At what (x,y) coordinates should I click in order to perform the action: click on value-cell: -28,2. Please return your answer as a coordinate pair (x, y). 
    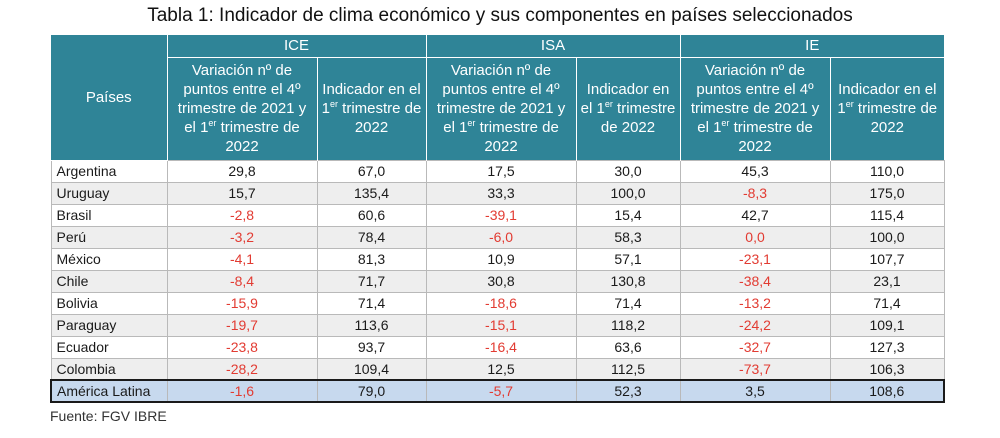
    Looking at the image, I should click on (242, 369).